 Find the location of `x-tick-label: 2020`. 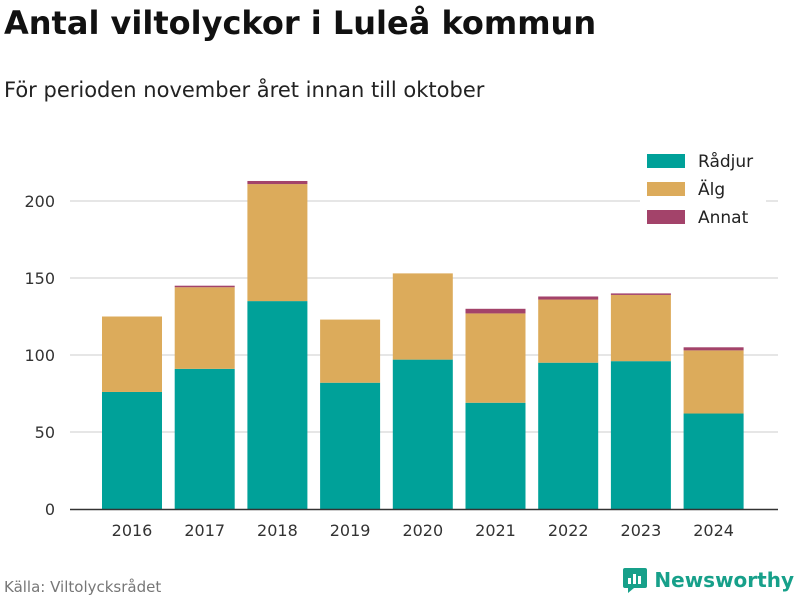

x-tick-label: 2020 is located at coordinates (422, 530).